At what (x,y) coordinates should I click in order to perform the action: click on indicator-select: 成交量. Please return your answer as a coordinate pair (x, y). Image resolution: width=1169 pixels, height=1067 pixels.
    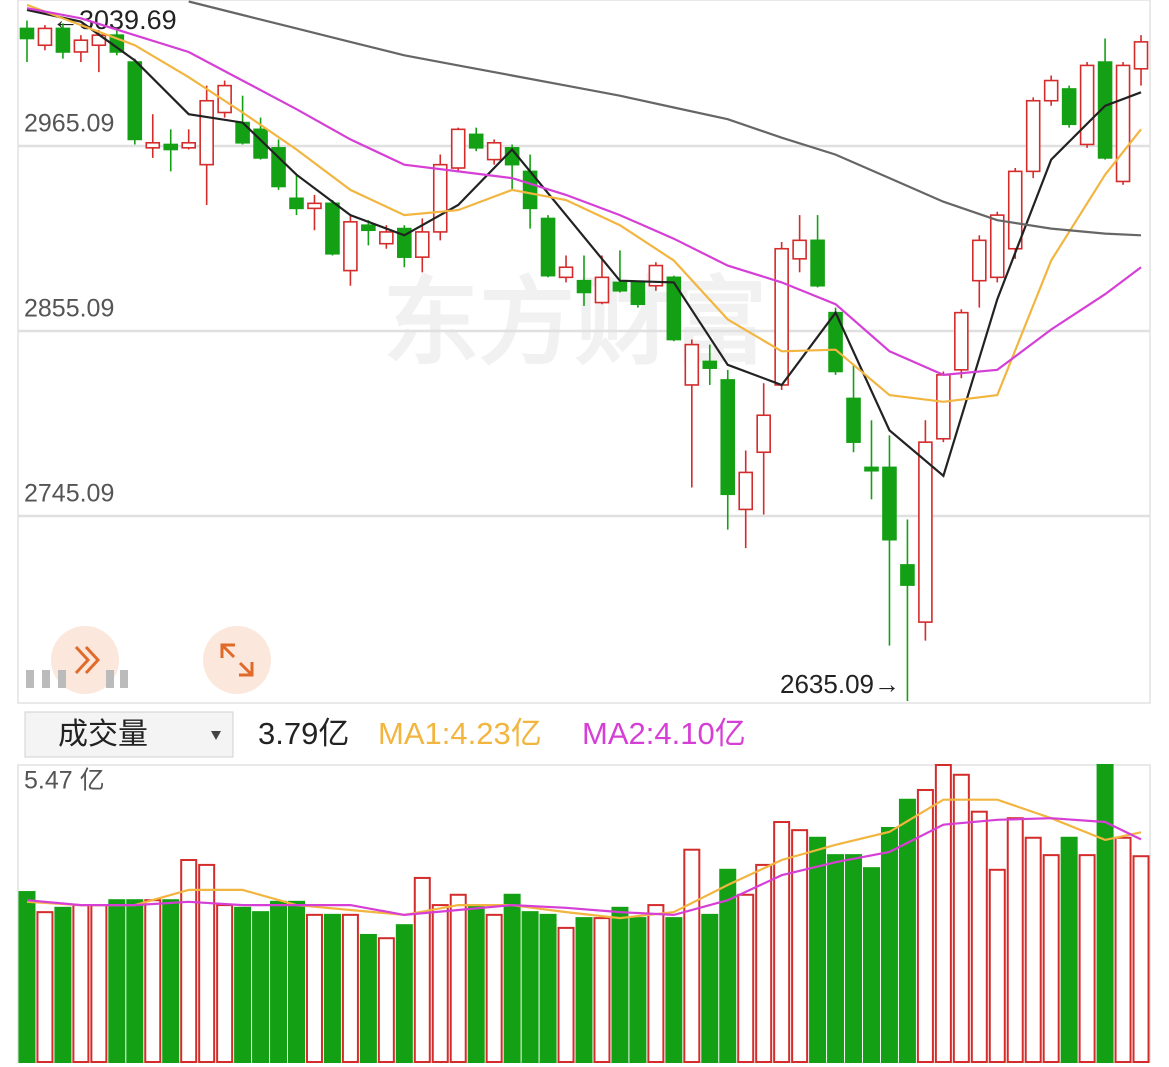
    Looking at the image, I should click on (129, 734).